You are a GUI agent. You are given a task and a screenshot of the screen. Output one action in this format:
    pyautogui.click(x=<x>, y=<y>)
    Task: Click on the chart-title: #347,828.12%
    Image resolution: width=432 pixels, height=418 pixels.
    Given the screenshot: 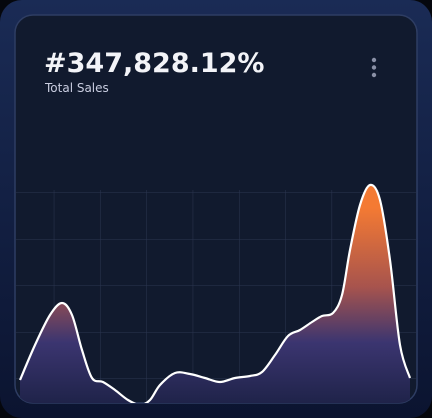 What is the action you would take?
    pyautogui.click(x=154, y=63)
    